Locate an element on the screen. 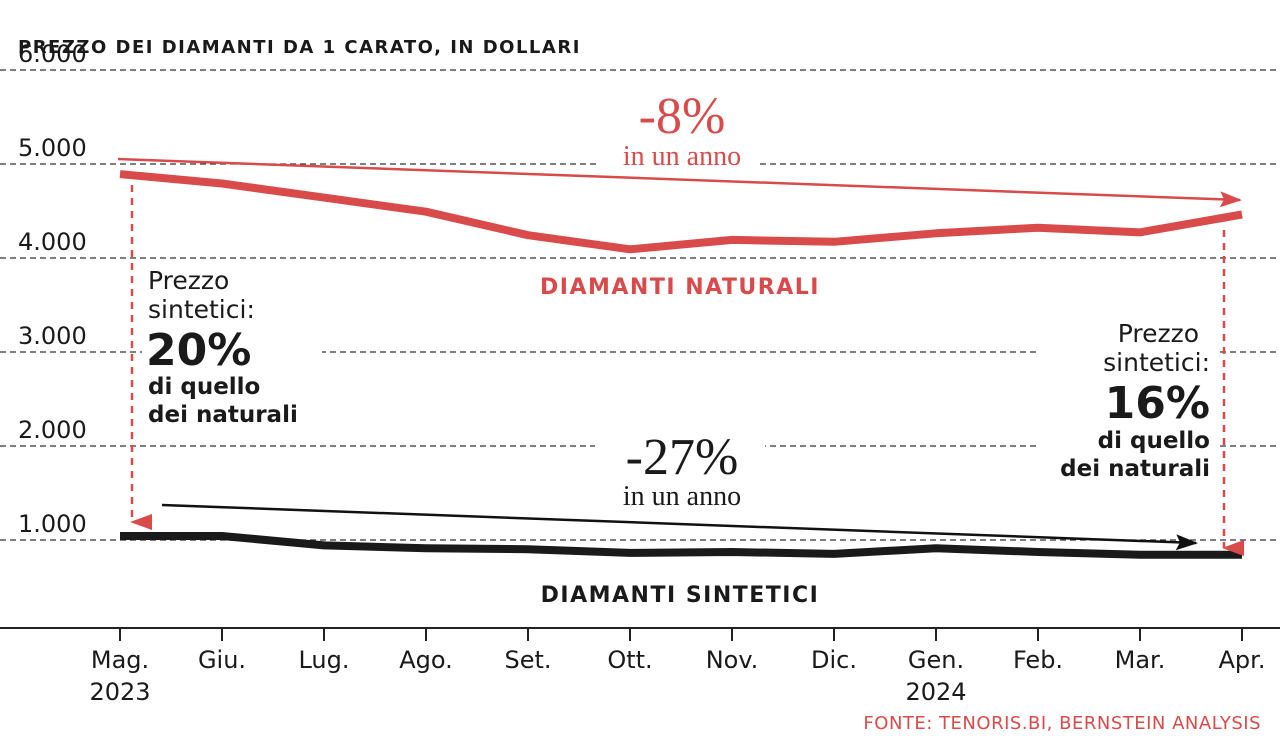  series-line-synthetic is located at coordinates (681, 545).